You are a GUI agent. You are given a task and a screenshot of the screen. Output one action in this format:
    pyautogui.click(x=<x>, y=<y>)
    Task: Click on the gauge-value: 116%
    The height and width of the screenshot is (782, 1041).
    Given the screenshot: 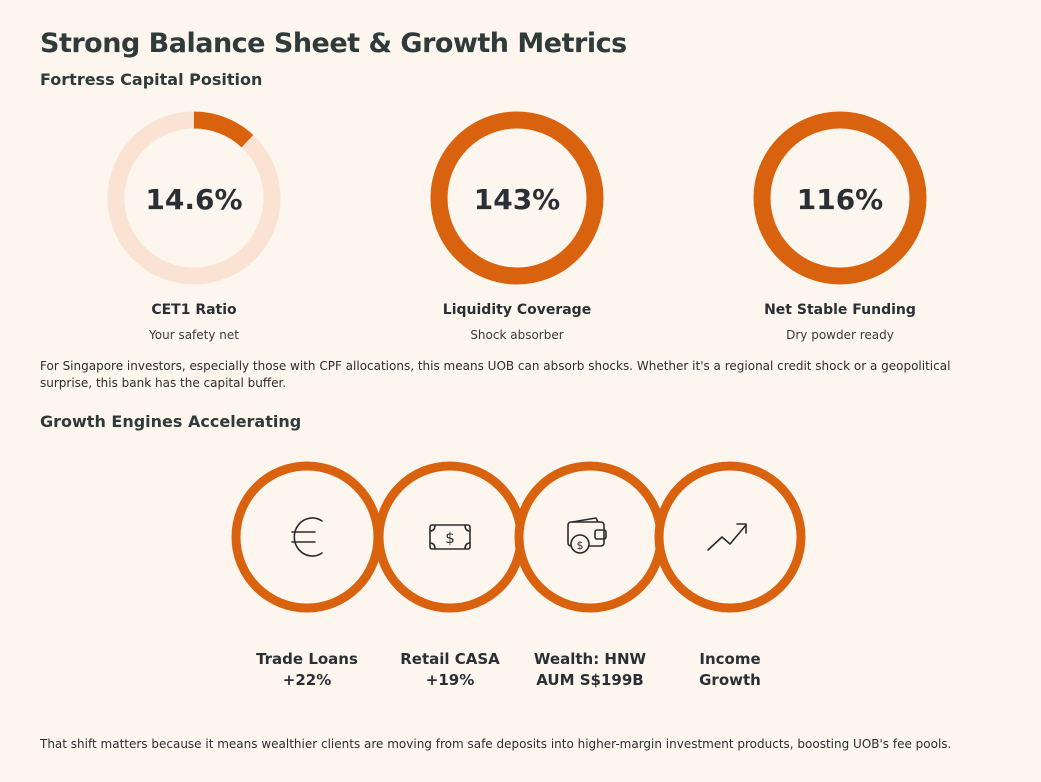 What is the action you would take?
    pyautogui.click(x=840, y=199)
    